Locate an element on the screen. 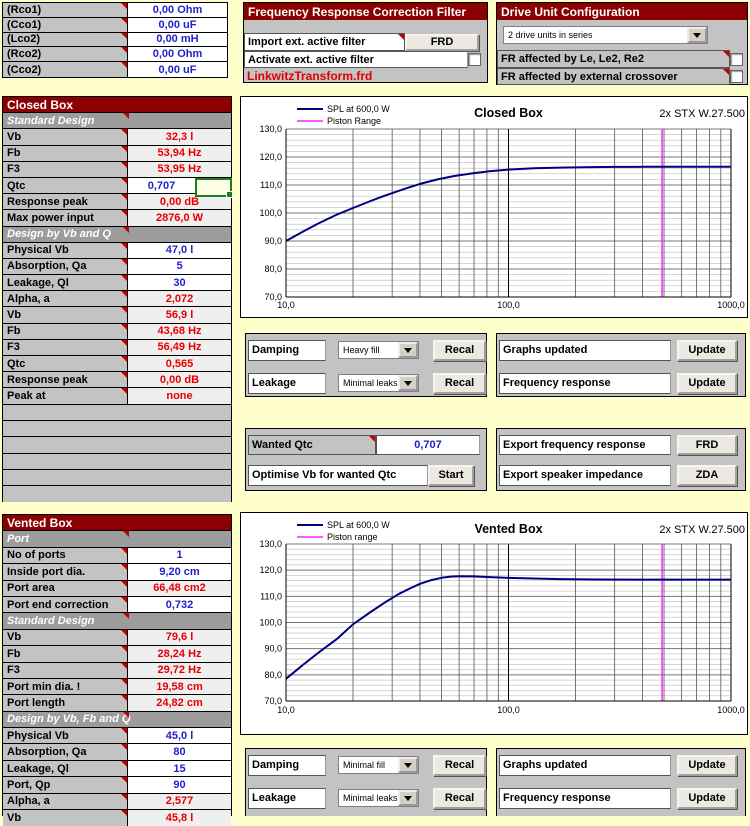 This screenshot has height=826, width=750. export-zda-button: ZDA is located at coordinates (707, 475).